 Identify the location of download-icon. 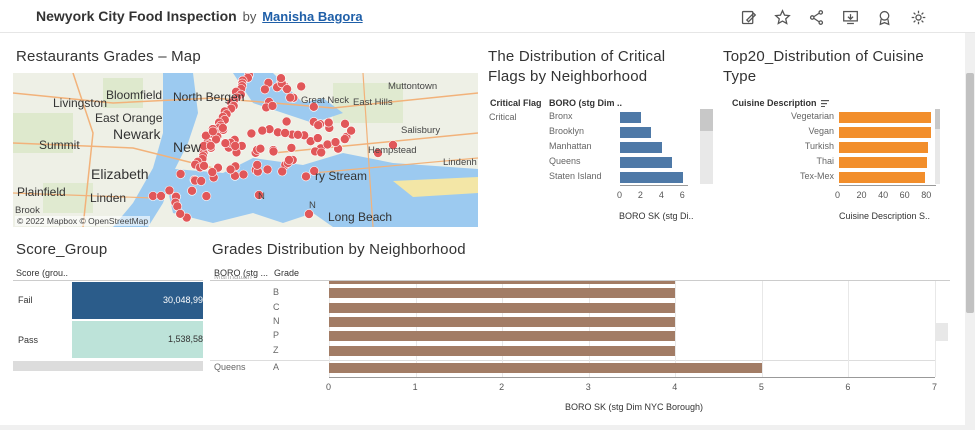
(850, 17).